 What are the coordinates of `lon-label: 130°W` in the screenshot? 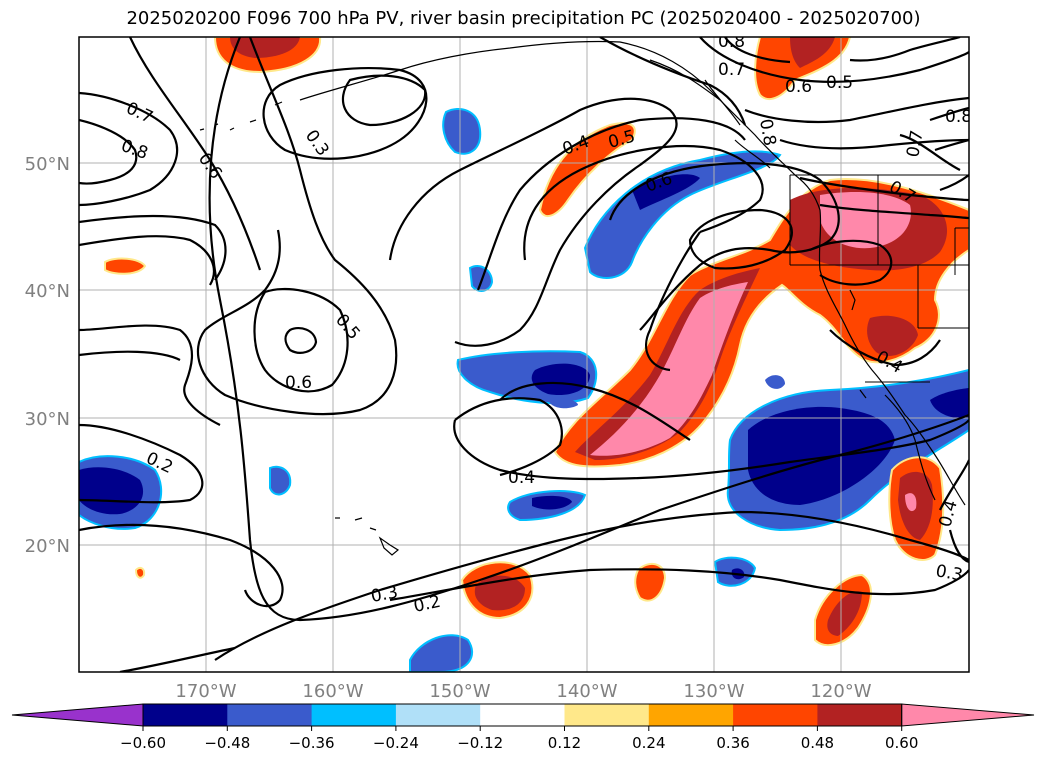 It's located at (713, 691).